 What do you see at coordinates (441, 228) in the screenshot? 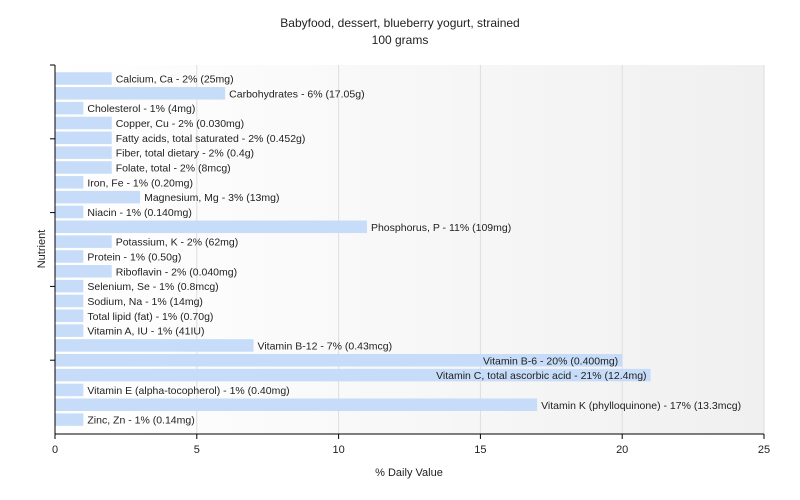
I see `bar-data-label: Phosphorus, P - 11% (109mg)` at bounding box center [441, 228].